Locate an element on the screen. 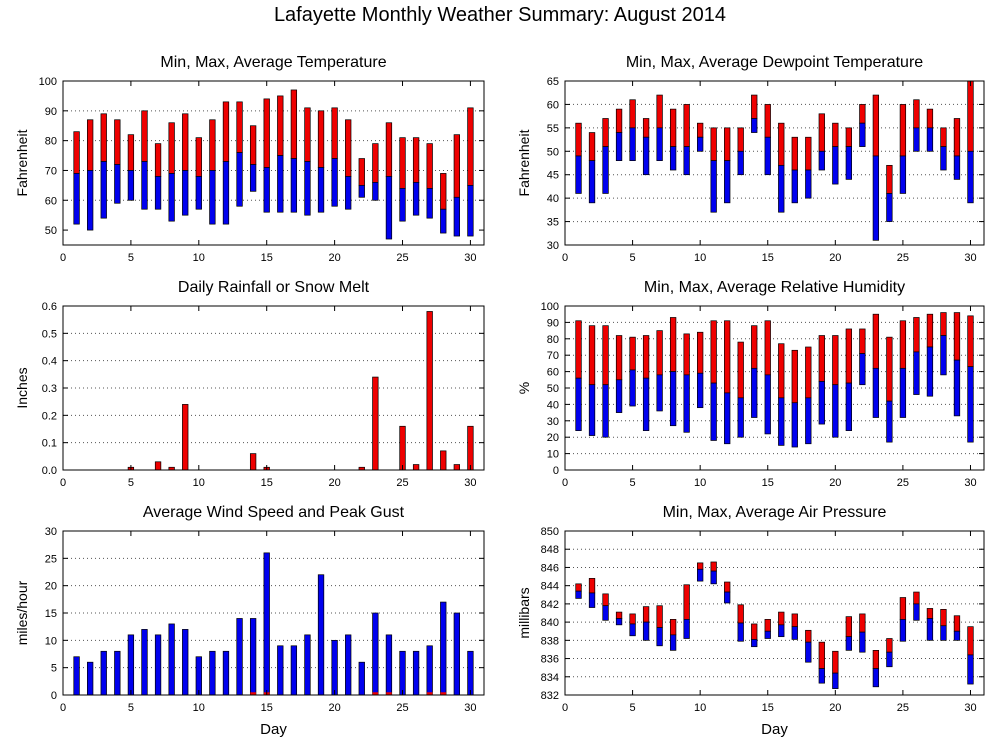 This screenshot has height=750, width=1000. y-tick-label: 60 is located at coordinates (553, 373).